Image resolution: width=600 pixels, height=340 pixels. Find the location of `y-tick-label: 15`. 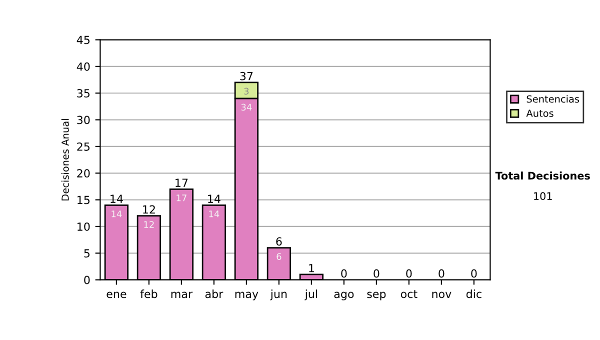

y-tick-label: 15 is located at coordinates (84, 200).